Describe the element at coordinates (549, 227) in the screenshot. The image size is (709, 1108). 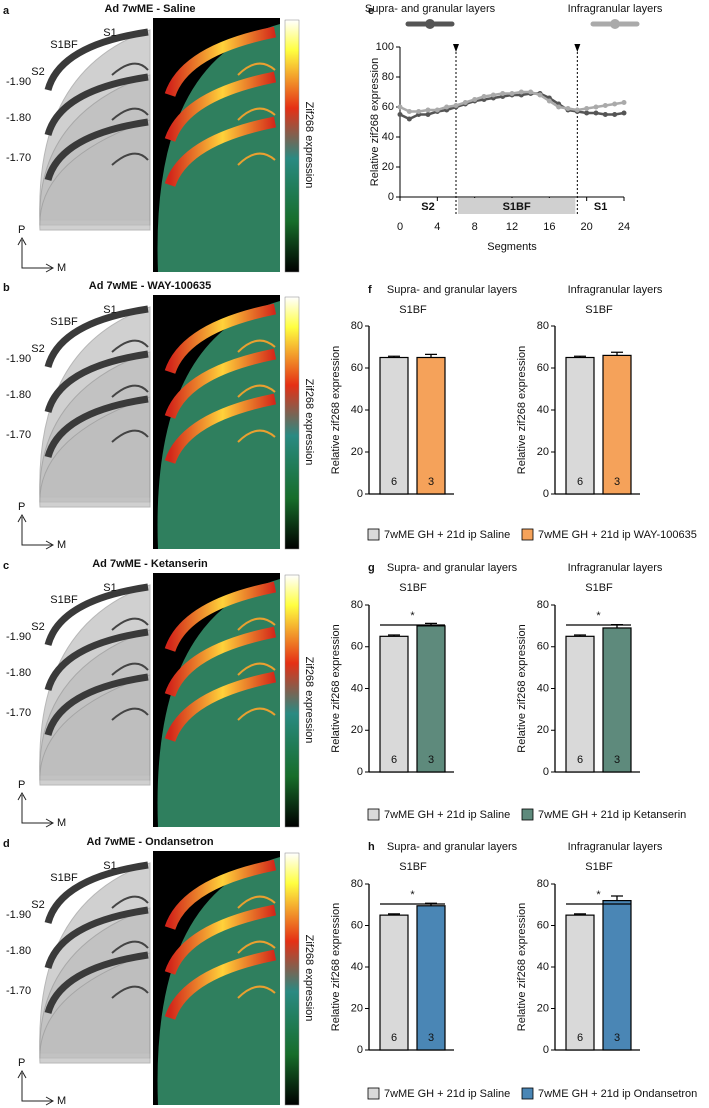
I see `x-tick-label: 16` at that location.